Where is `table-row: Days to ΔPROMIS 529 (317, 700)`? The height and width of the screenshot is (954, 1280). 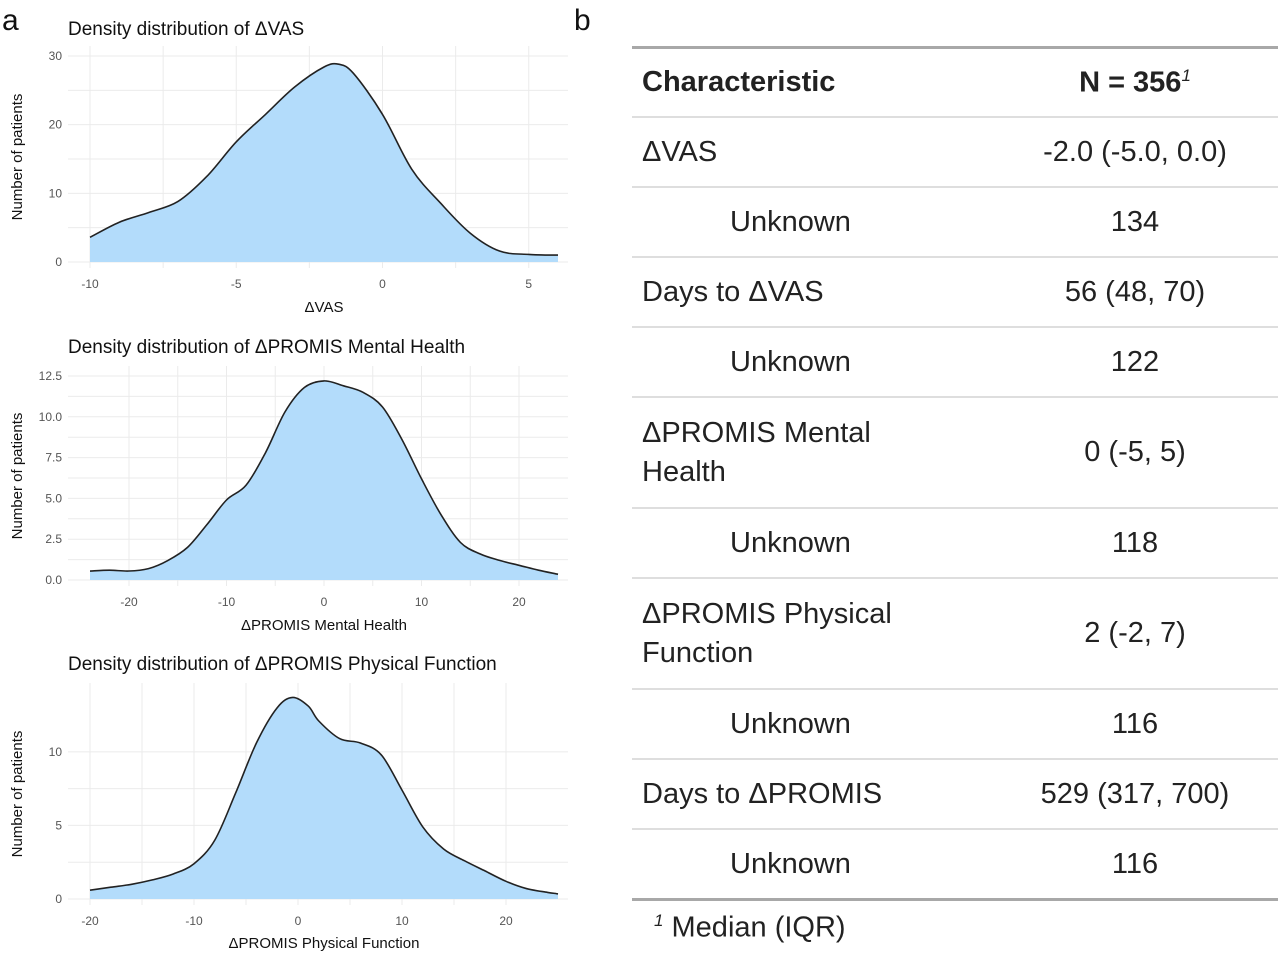 table-row: Days to ΔPROMIS 529 (317, 700) is located at coordinates (955, 795).